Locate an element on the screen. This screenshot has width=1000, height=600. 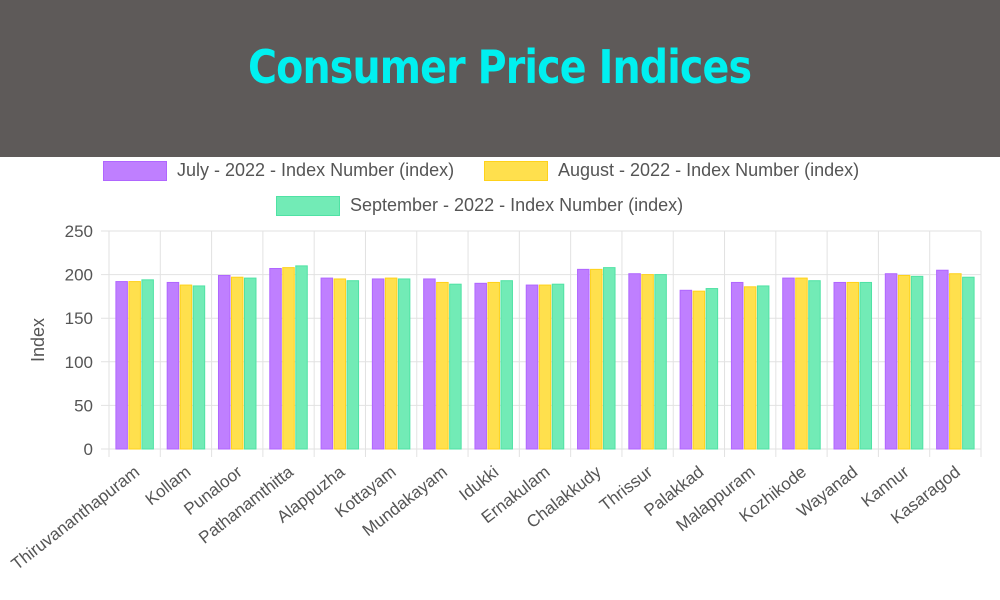
bar-3-thrissur is located at coordinates (660, 362).